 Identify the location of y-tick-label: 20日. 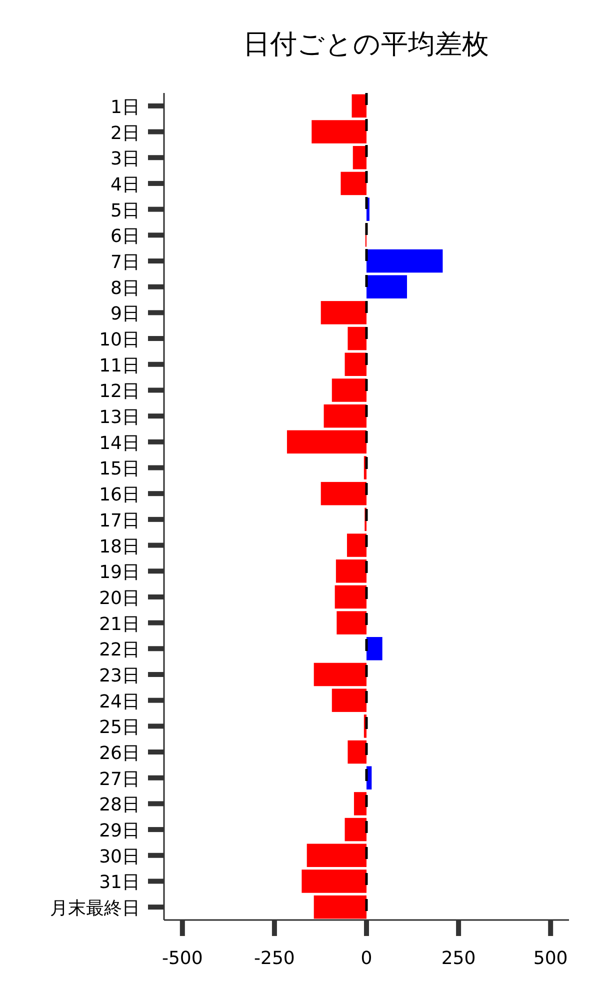
(119, 598).